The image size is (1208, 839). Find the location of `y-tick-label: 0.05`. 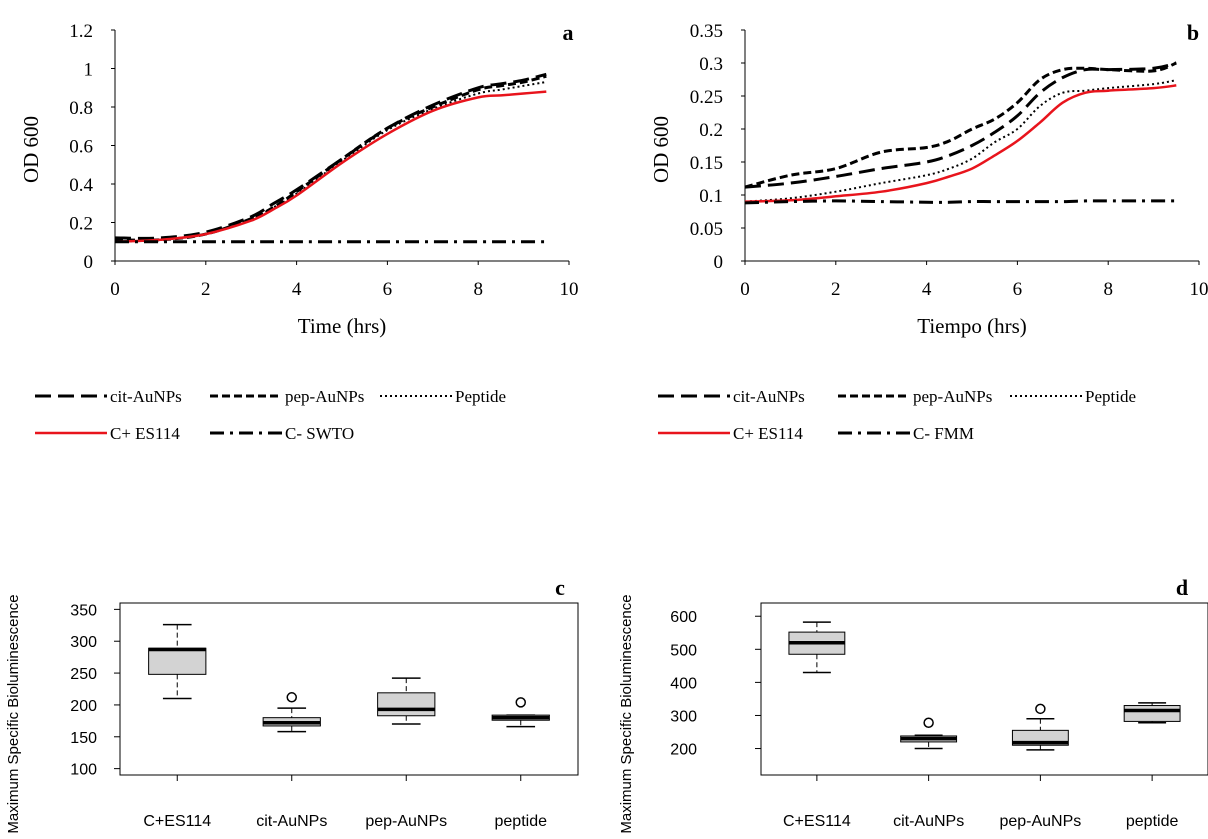

y-tick-label: 0.05 is located at coordinates (706, 229).